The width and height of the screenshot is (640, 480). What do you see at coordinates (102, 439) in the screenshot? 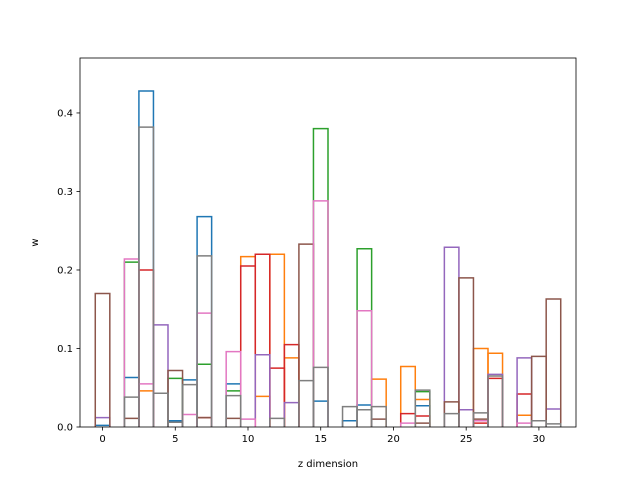
I see `x-tick-label: 0` at bounding box center [102, 439].